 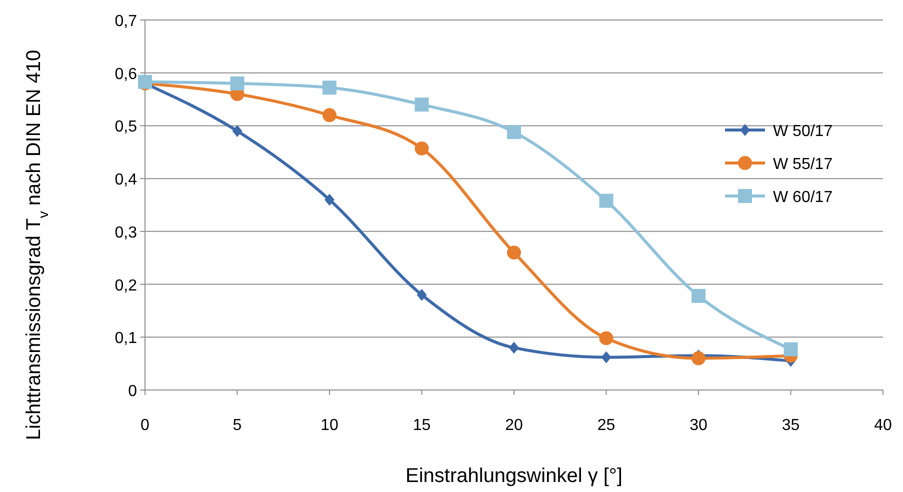 What do you see at coordinates (883, 425) in the screenshot?
I see `x-tick-label: 40` at bounding box center [883, 425].